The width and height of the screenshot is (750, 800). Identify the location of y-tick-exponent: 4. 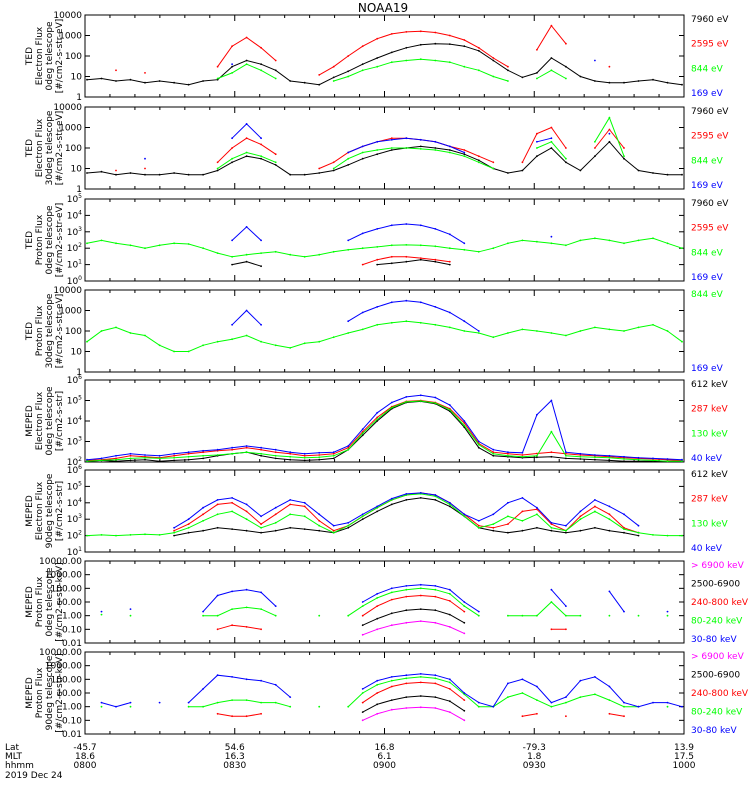
(80, 500).